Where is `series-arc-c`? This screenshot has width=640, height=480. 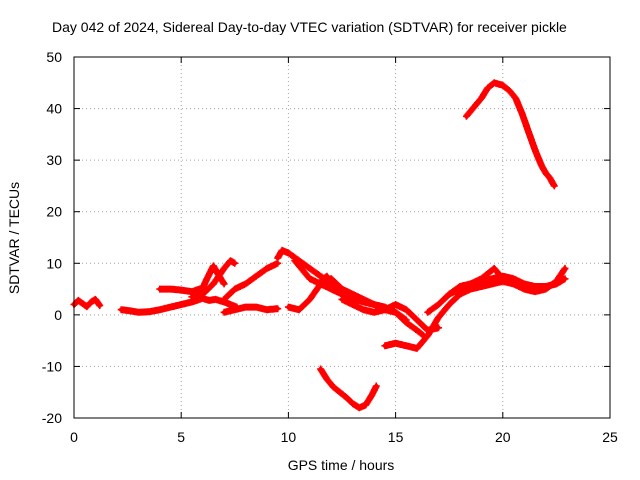
series-arc-c is located at coordinates (192, 279).